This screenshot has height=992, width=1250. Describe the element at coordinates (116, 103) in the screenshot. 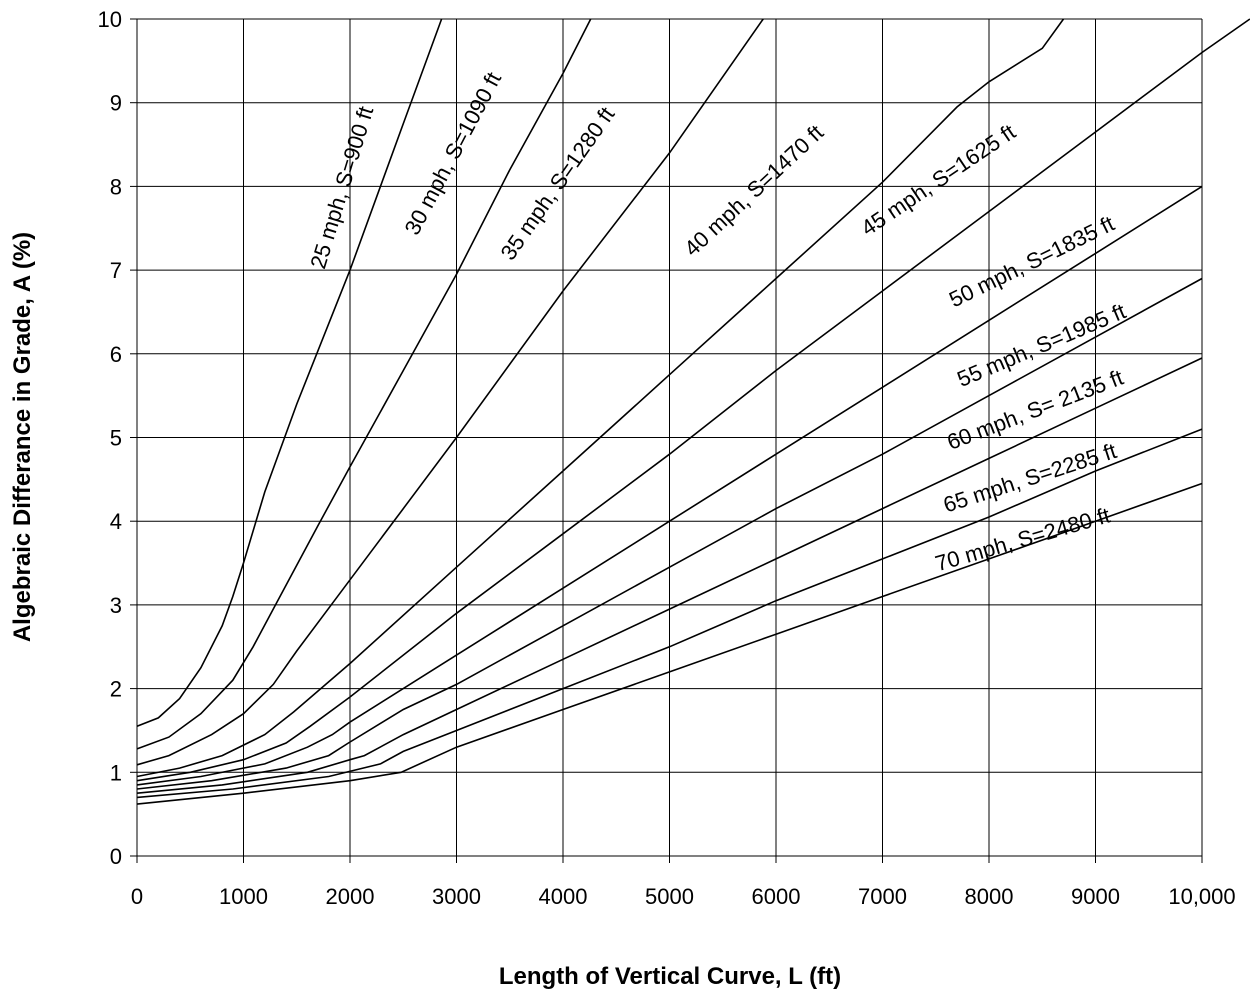

I see `y-tick-label: 9` at that location.